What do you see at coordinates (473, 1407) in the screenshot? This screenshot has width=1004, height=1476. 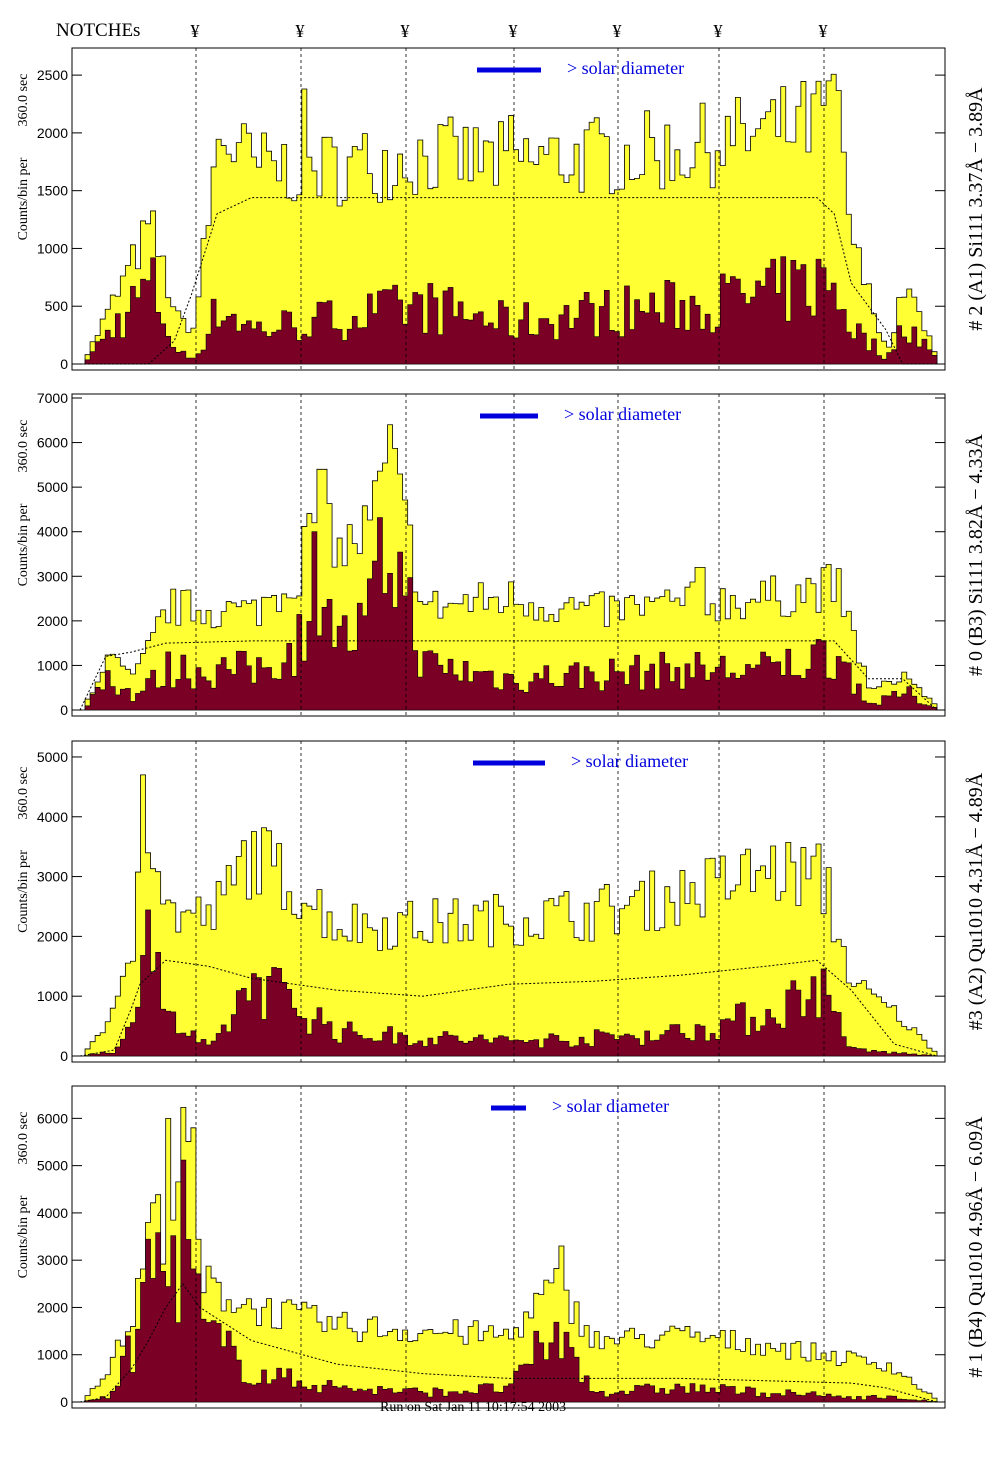 I see `footer-timestamp: Run on Sat Jan 11 10:17:54 2003` at bounding box center [473, 1407].